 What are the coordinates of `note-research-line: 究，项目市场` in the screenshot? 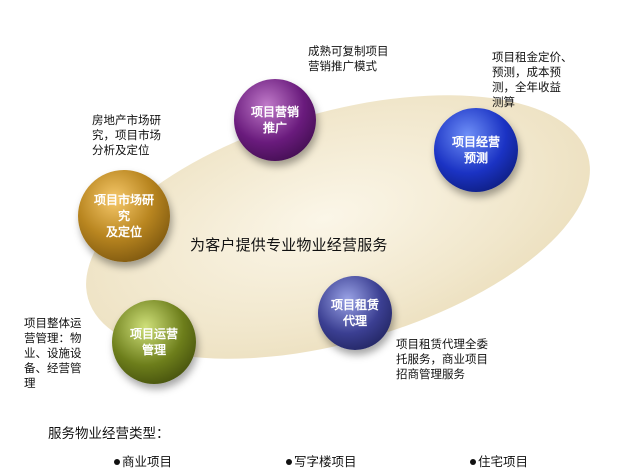 It's located at (126, 135).